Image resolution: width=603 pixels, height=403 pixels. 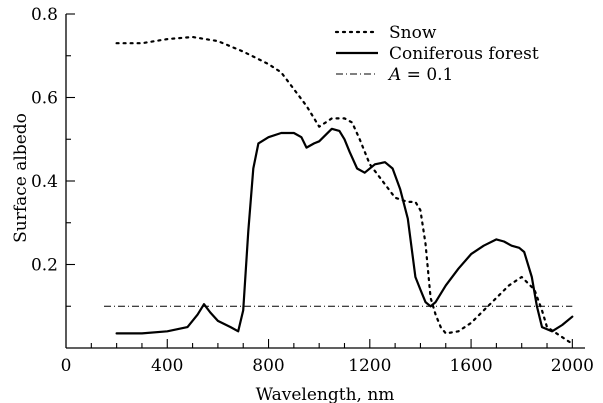 What do you see at coordinates (21, 178) in the screenshot?
I see `y-axis-title: Surface albedo` at bounding box center [21, 178].